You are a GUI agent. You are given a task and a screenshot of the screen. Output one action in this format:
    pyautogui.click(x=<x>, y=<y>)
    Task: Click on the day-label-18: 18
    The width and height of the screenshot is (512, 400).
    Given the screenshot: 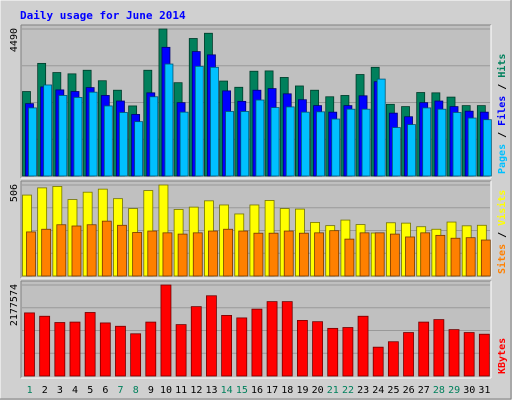 What is the action you would take?
    pyautogui.click(x=287, y=390)
    